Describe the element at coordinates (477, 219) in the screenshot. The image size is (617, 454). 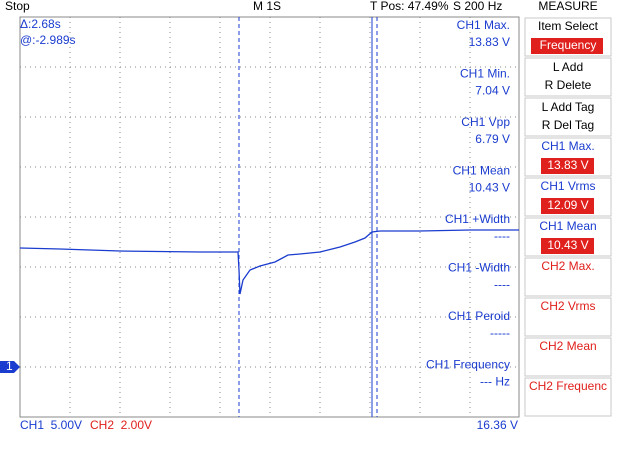
I see `measurement-label: CH1 +Width` at that location.